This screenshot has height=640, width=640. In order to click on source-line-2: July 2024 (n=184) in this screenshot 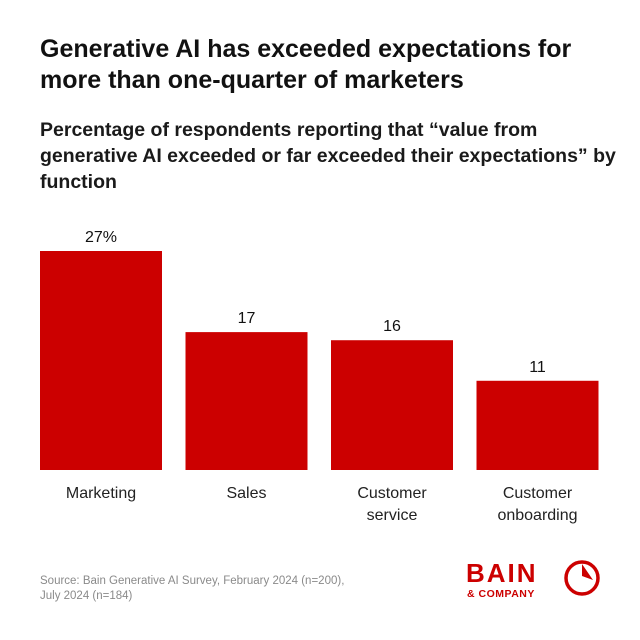, I will do `click(86, 596)`.